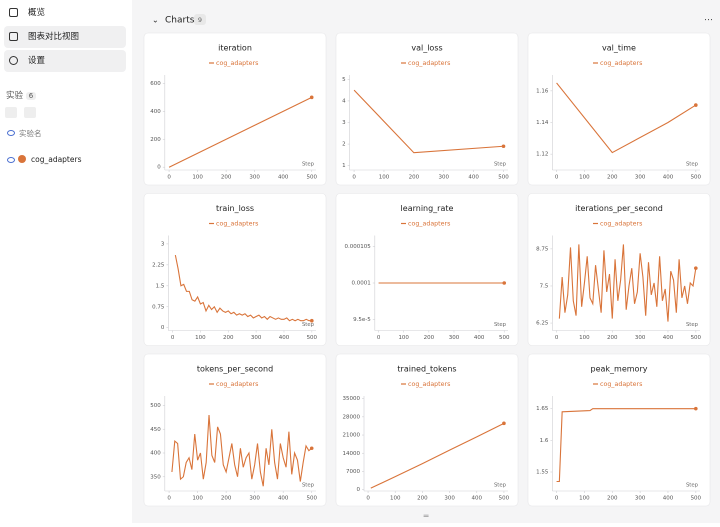  Describe the element at coordinates (235, 48) in the screenshot. I see `chart-title: iteration` at that location.